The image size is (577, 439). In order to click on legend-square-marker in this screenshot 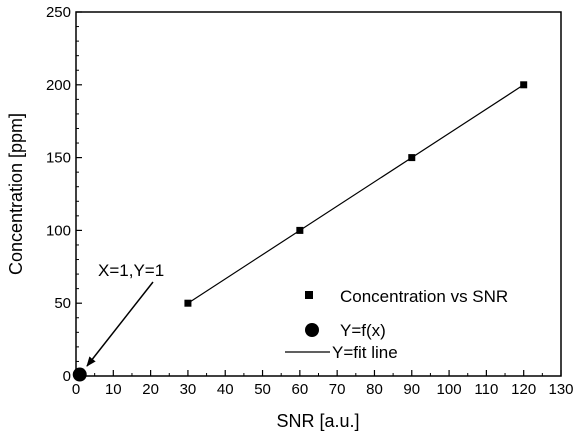, I will do `click(309, 295)`.